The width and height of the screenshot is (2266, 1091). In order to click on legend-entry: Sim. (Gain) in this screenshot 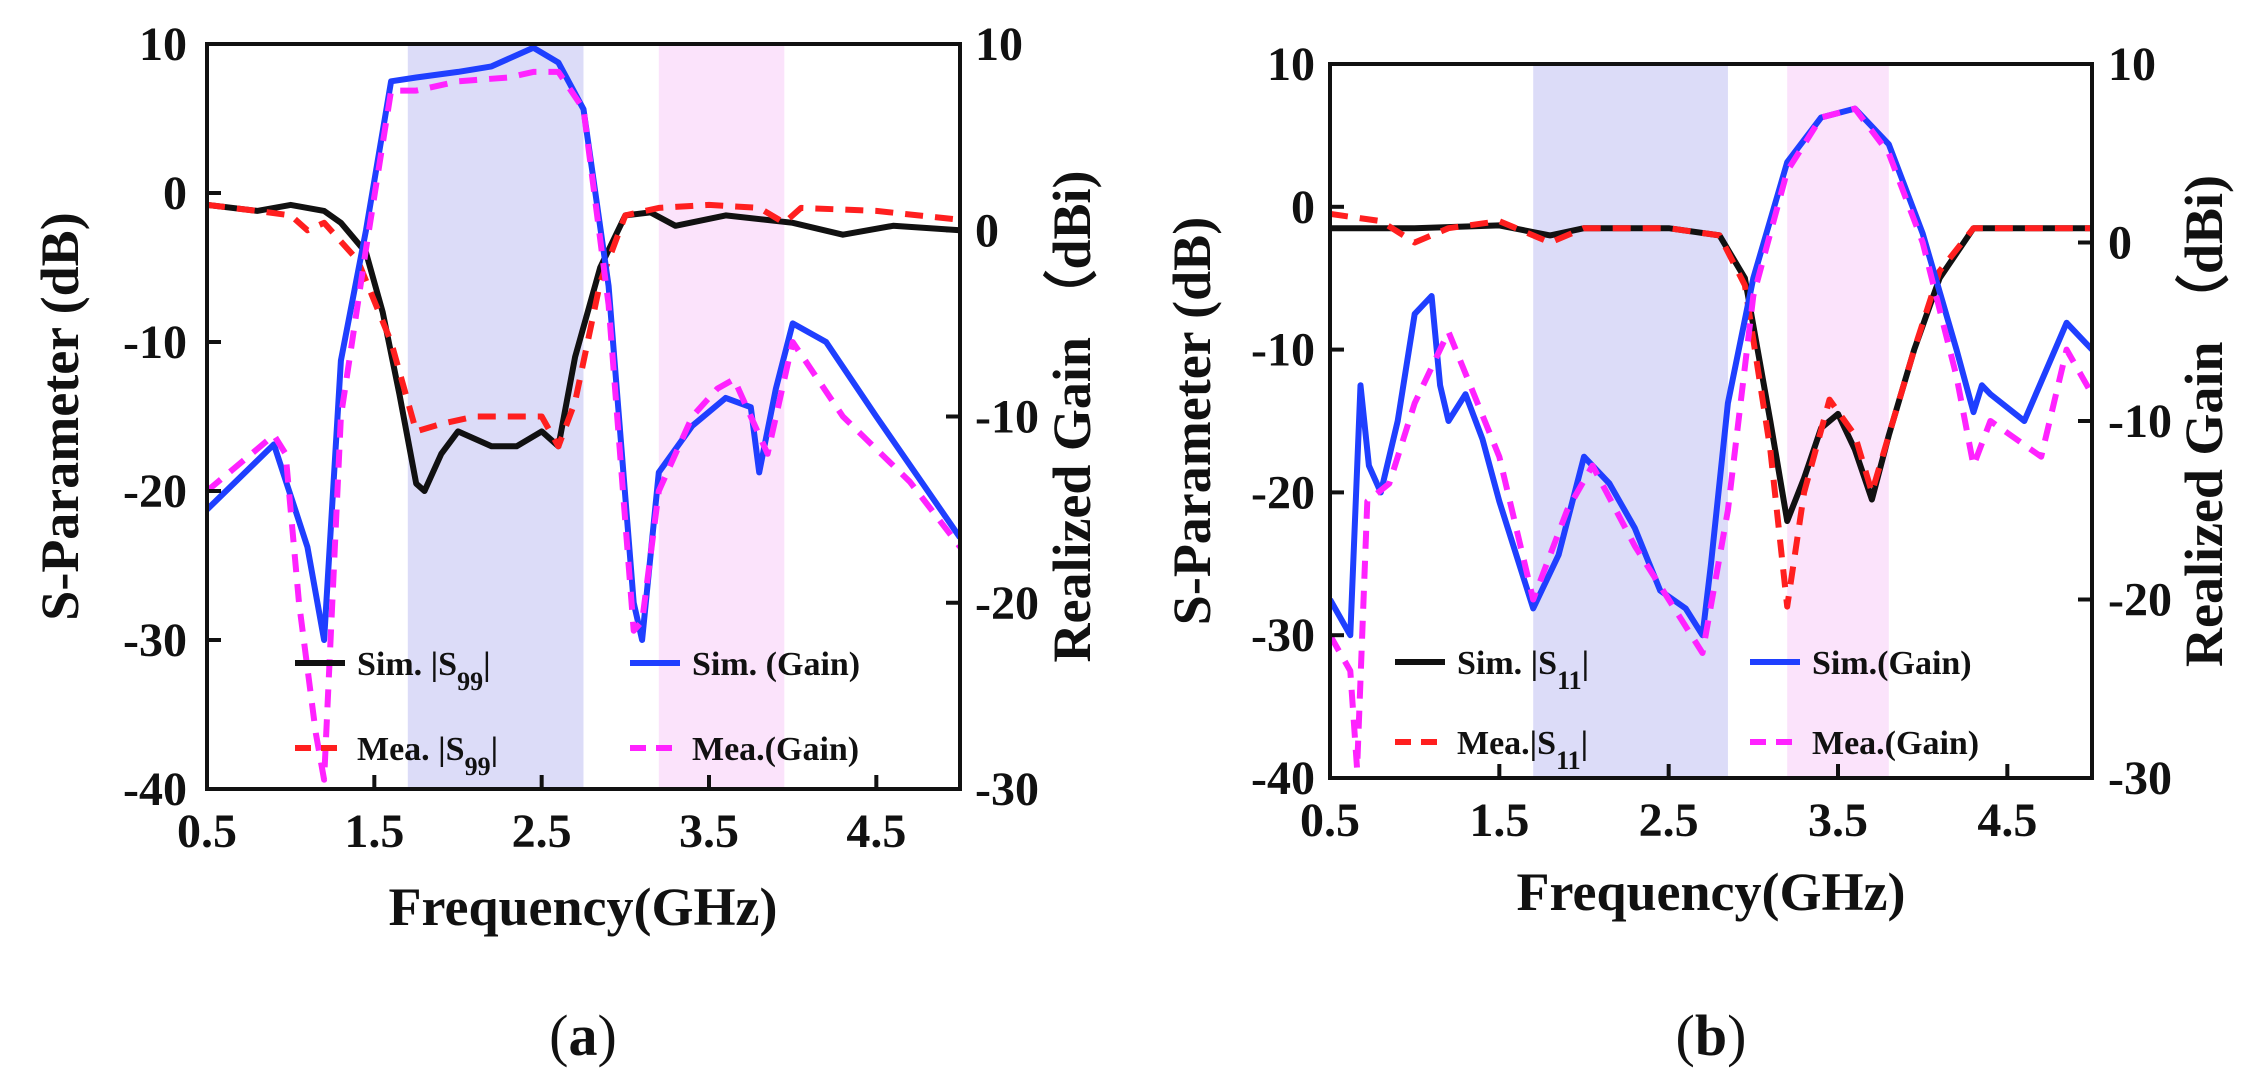, I will do `click(745, 664)`.